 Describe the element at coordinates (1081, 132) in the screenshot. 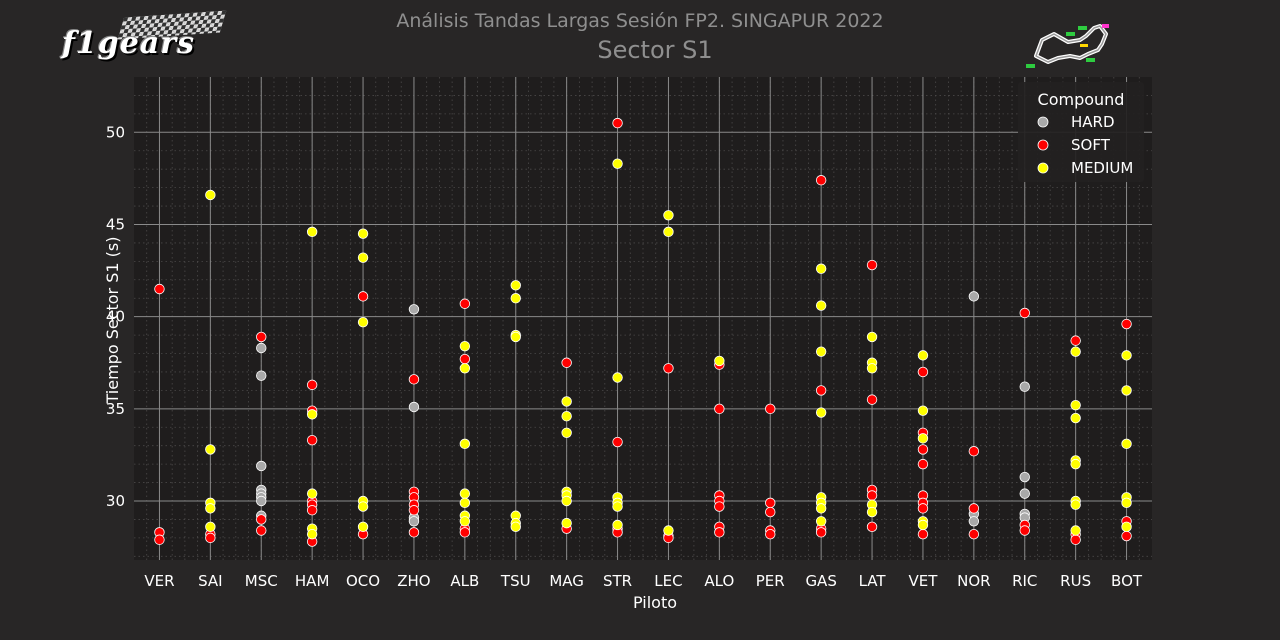

I see `legend-box` at that location.